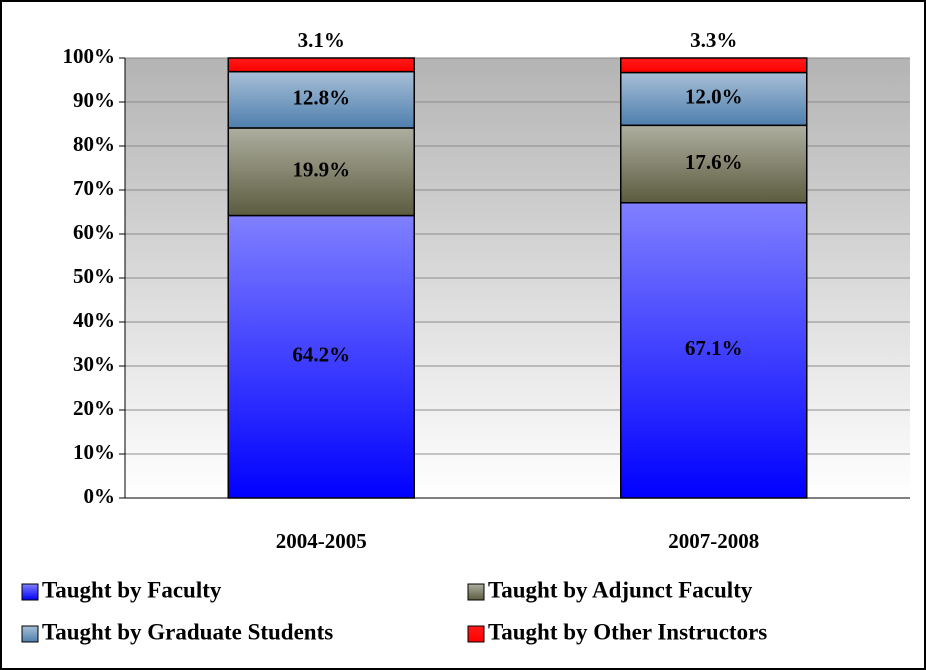  What do you see at coordinates (713, 541) in the screenshot?
I see `x-tick-label: 2007-2008` at bounding box center [713, 541].